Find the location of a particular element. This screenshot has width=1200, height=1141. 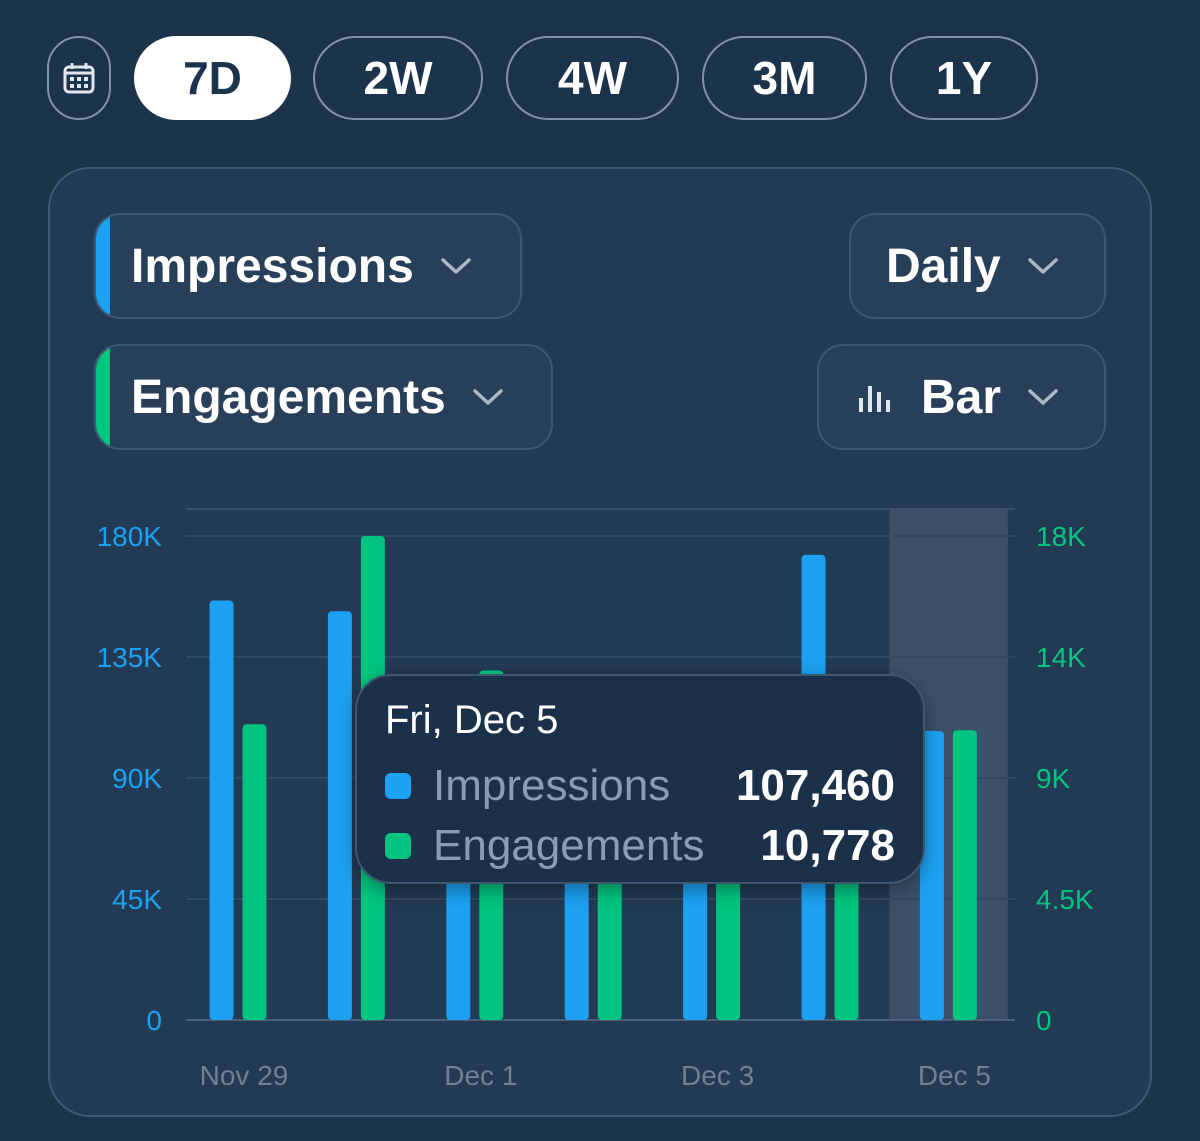

y-left-tick-label: 180K is located at coordinates (130, 536).